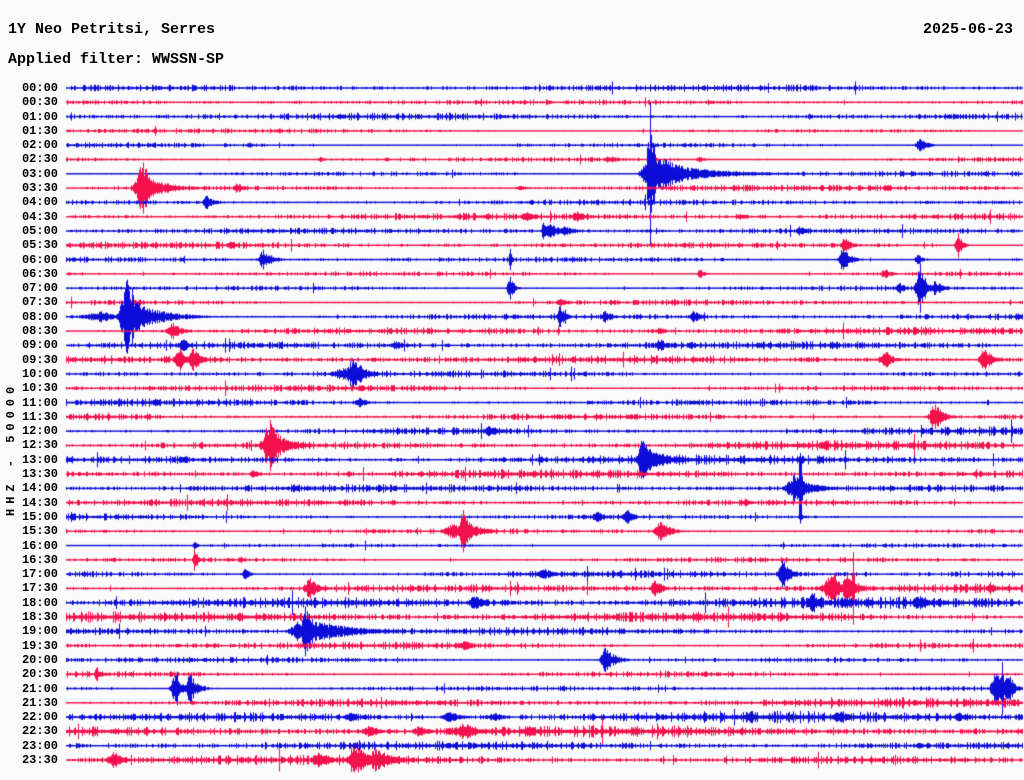  Describe the element at coordinates (39, 359) in the screenshot. I see `time-label: 09:30` at that location.